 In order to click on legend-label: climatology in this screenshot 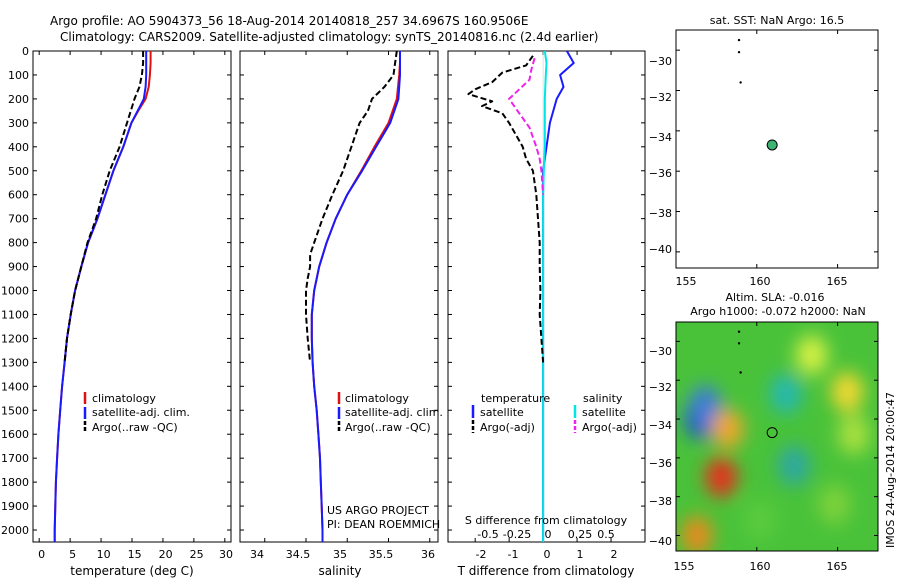, I will do `click(377, 398)`.